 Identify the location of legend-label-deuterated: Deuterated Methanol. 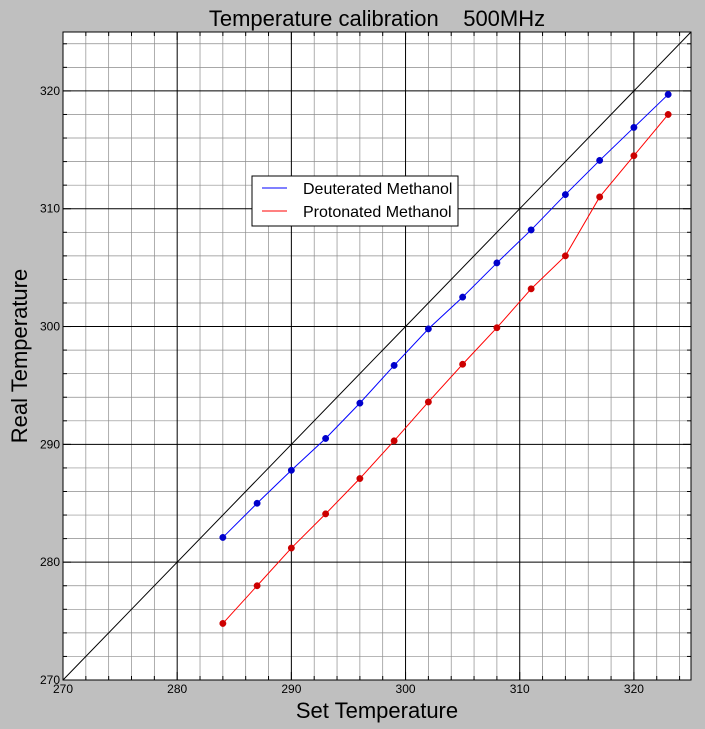
(377, 189).